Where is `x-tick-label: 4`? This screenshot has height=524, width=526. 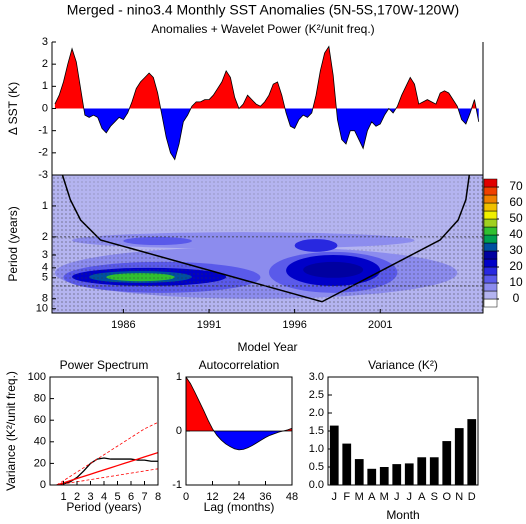
x-tick-label: 4 is located at coordinates (104, 497).